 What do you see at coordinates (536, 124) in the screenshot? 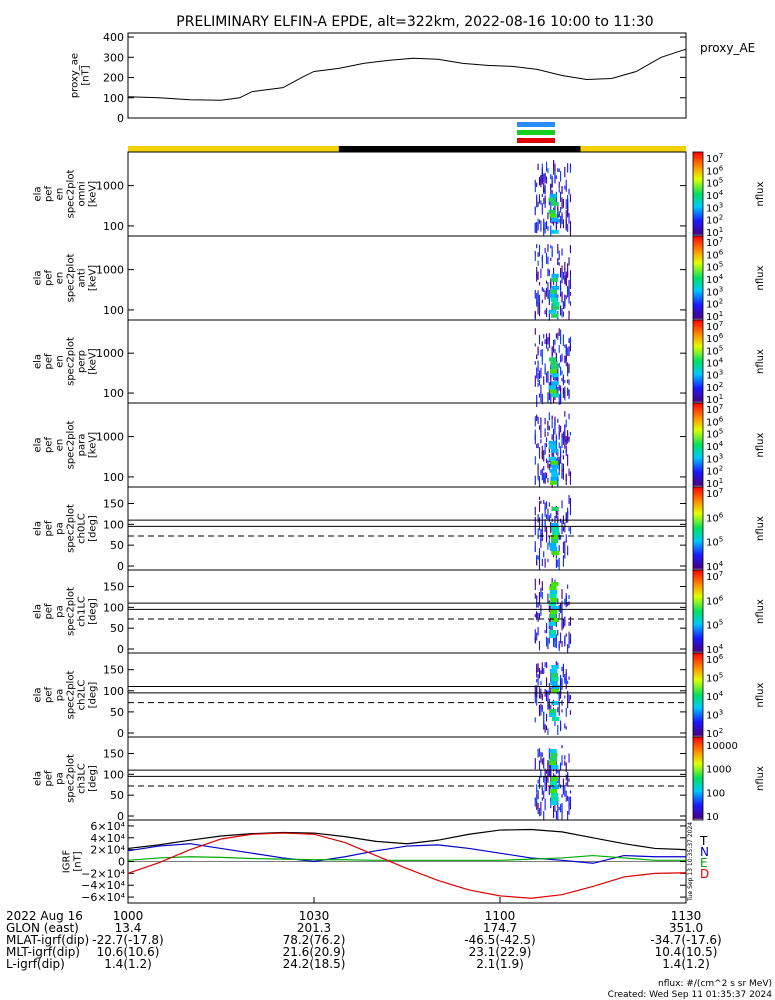
I see `state-bar-blue` at bounding box center [536, 124].